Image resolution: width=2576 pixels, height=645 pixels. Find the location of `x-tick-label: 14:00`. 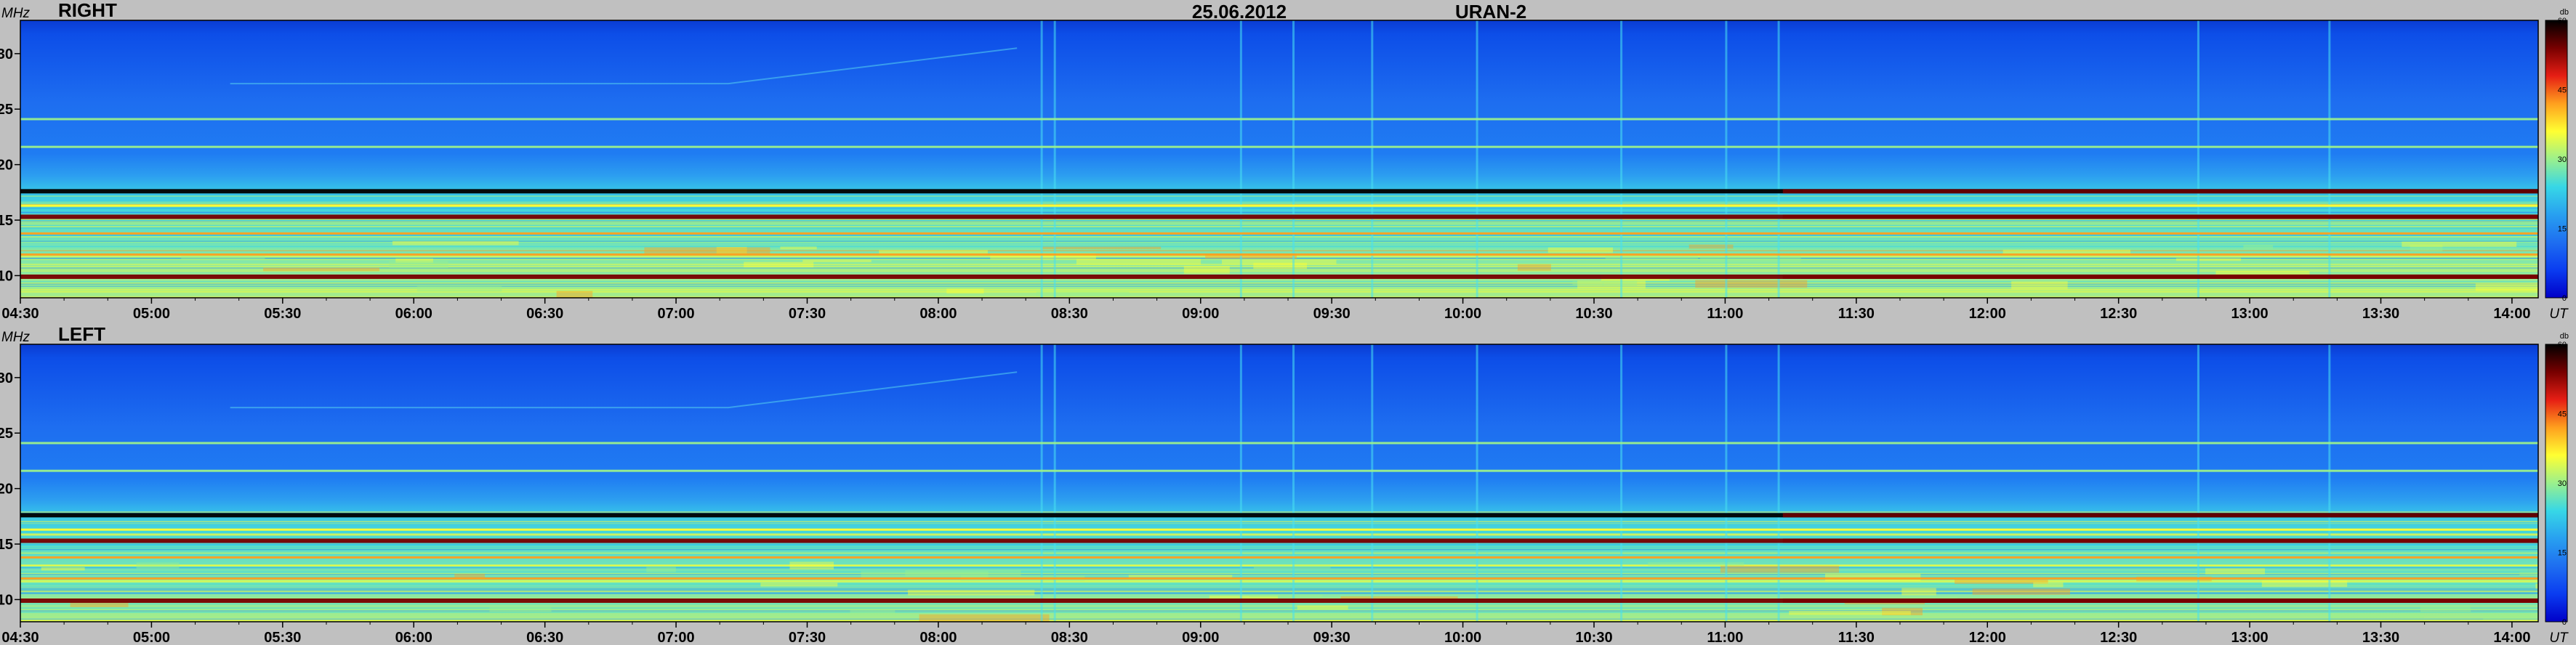

x-tick-label: 14:00 is located at coordinates (2511, 637).